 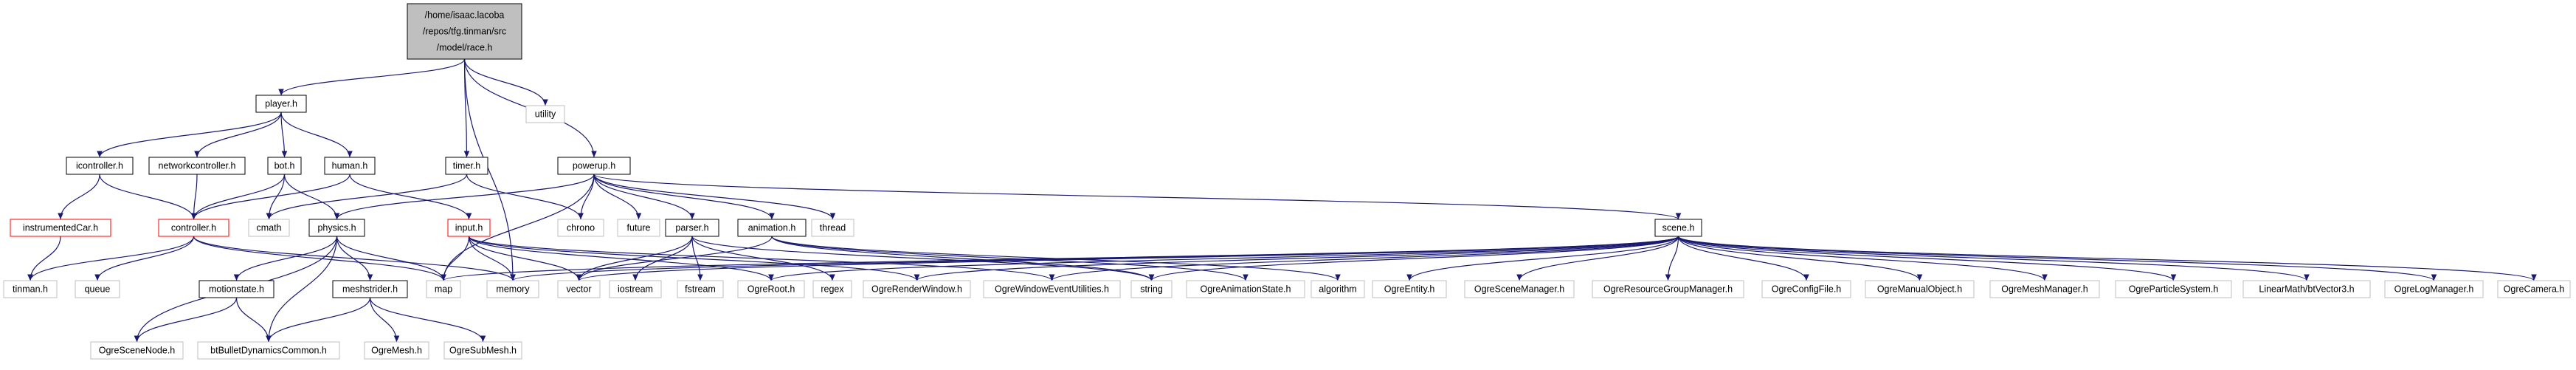 What do you see at coordinates (350, 166) in the screenshot?
I see `node-human: human.h` at bounding box center [350, 166].